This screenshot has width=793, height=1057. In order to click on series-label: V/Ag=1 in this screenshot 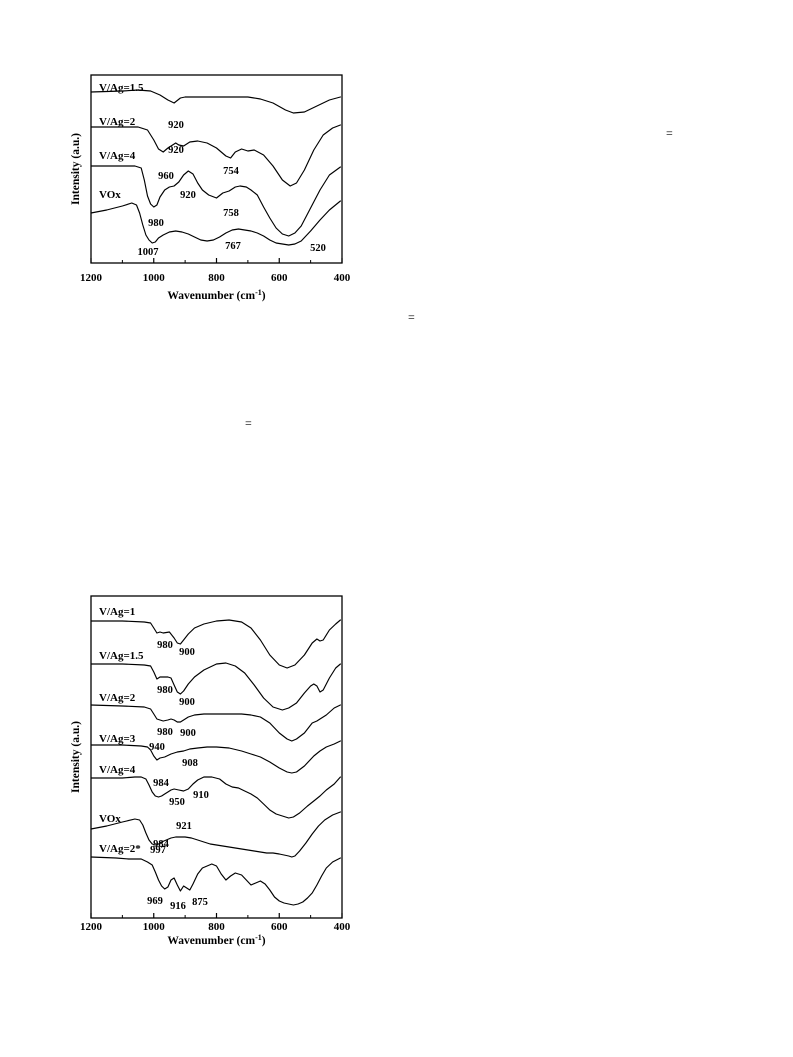, I will do `click(117, 612)`.